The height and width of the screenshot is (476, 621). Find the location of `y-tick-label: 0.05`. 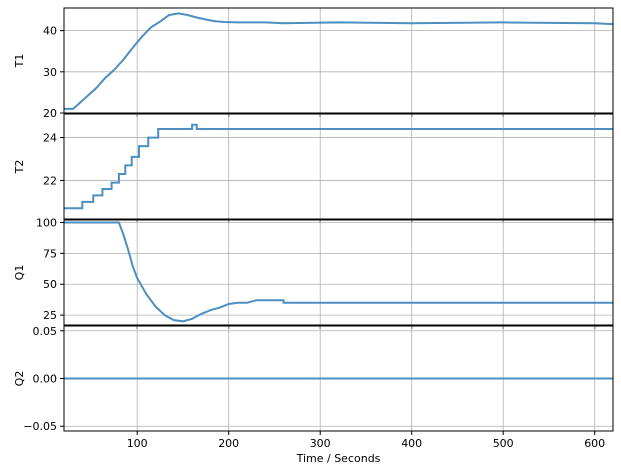

y-tick-label: 0.05 is located at coordinates (45, 331).